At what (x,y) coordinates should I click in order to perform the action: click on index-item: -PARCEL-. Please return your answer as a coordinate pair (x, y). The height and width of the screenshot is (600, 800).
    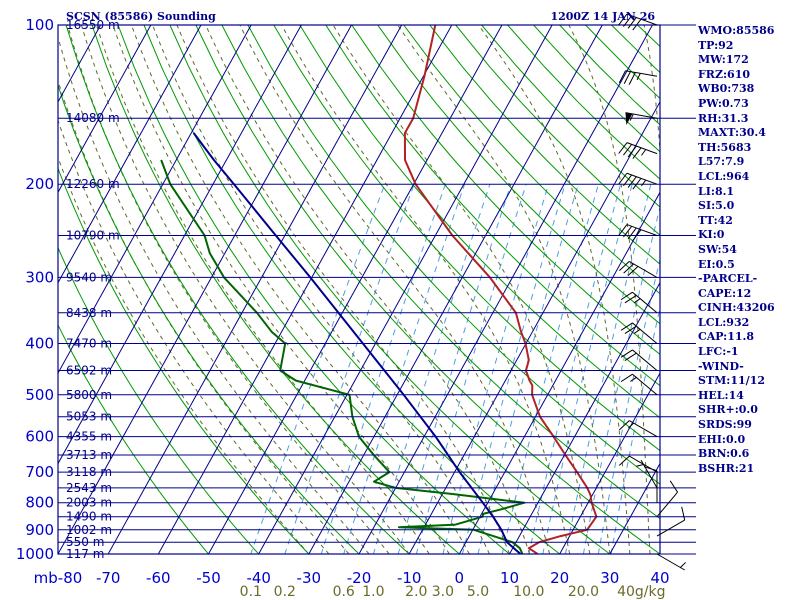
    Looking at the image, I should click on (728, 279).